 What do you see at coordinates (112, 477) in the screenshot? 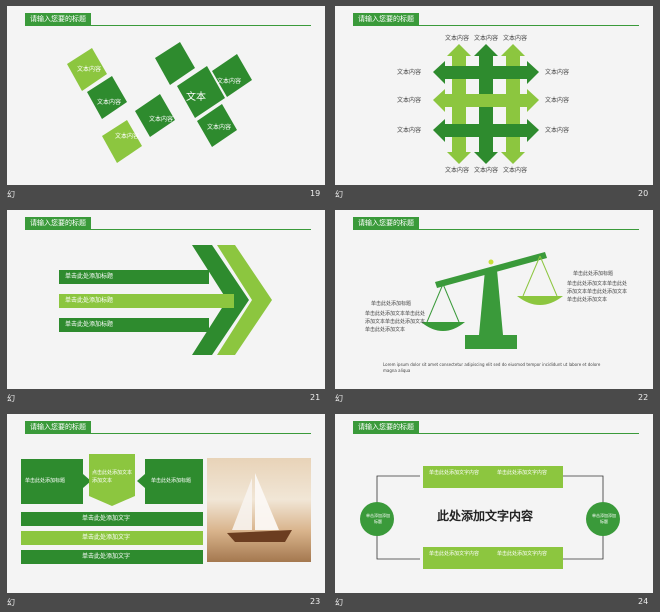
I see `block-label: 点击此处添加文本添加文本` at bounding box center [112, 477].